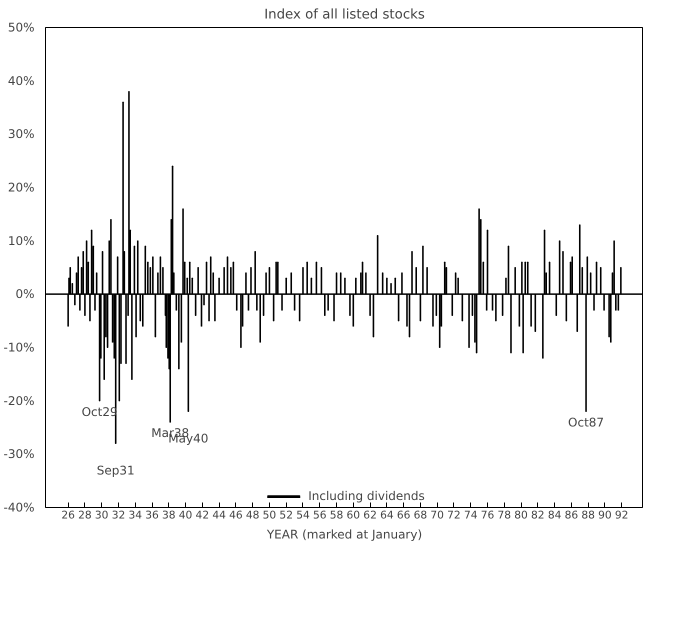 Image resolution: width=680 pixels, height=638 pixels. Describe the element at coordinates (454, 515) in the screenshot. I see `x-tick-label: 72` at that location.